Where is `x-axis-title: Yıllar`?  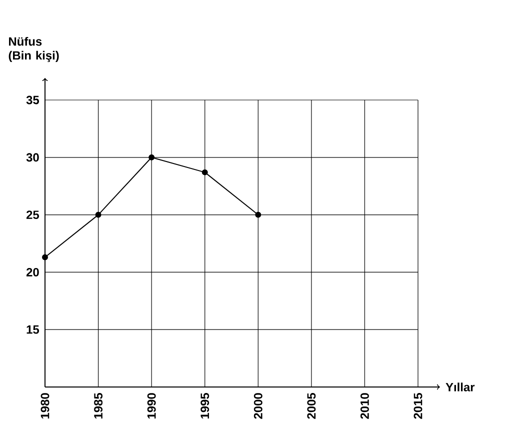 x-axis-title: Yıllar is located at coordinates (460, 387).